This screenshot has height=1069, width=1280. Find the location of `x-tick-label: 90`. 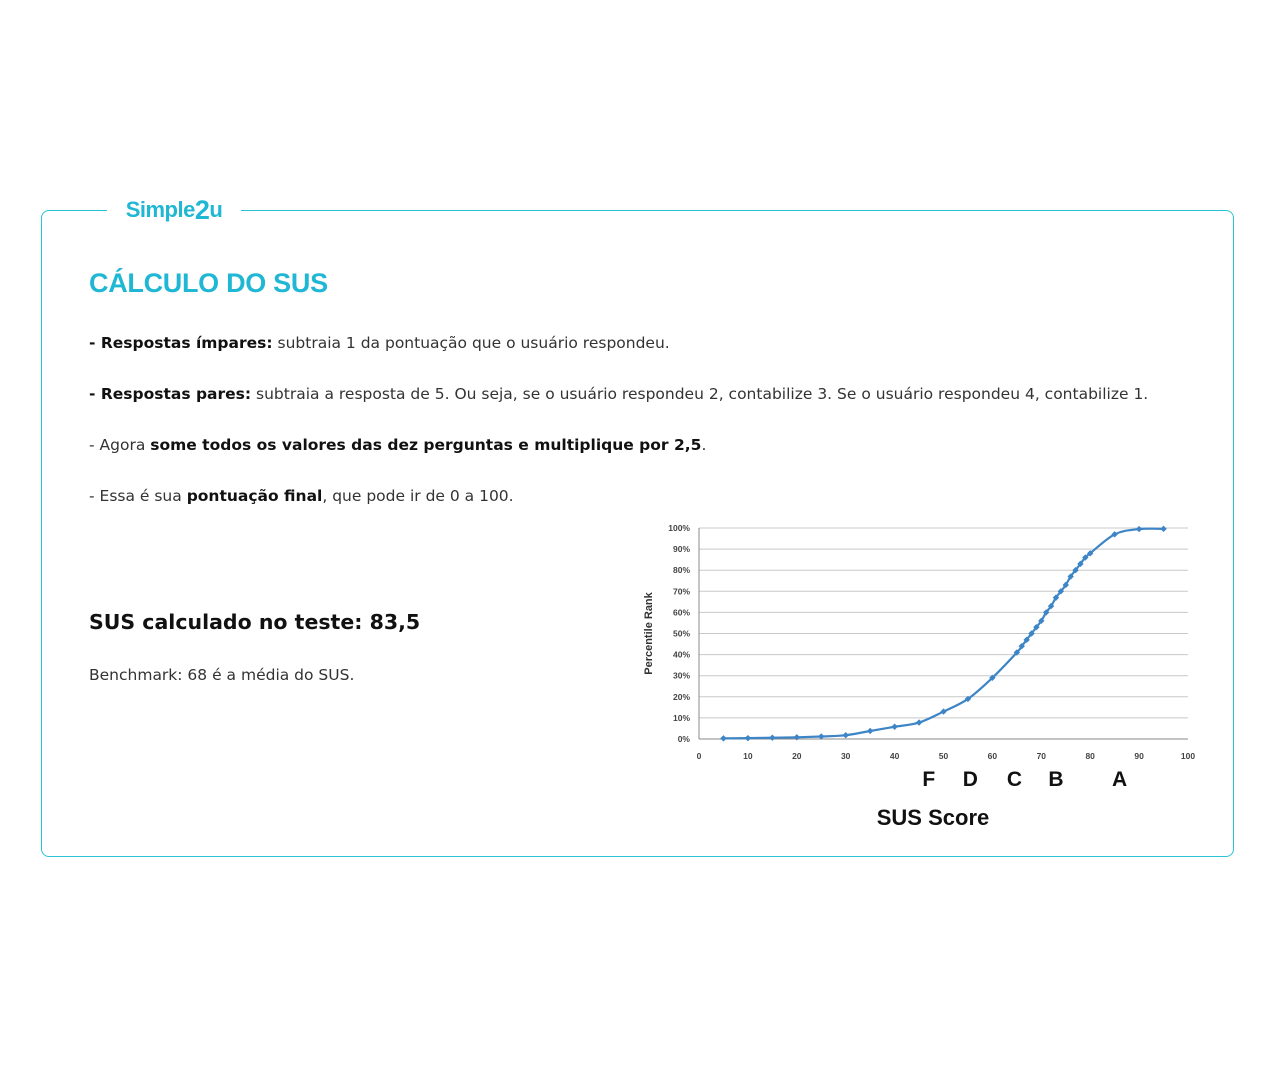

x-tick-label: 90 is located at coordinates (1139, 756).